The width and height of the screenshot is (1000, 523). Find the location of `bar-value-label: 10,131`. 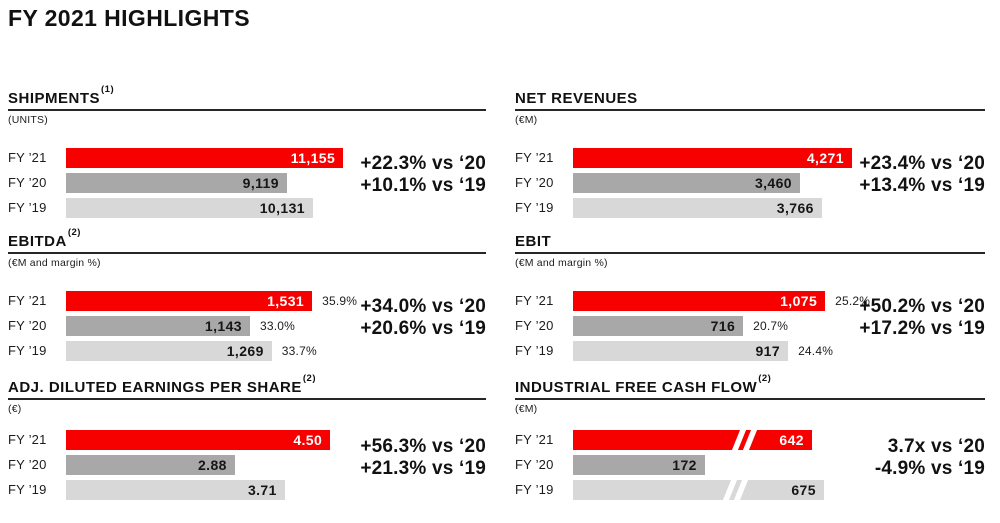

bar-value-label: 10,131 is located at coordinates (282, 208).